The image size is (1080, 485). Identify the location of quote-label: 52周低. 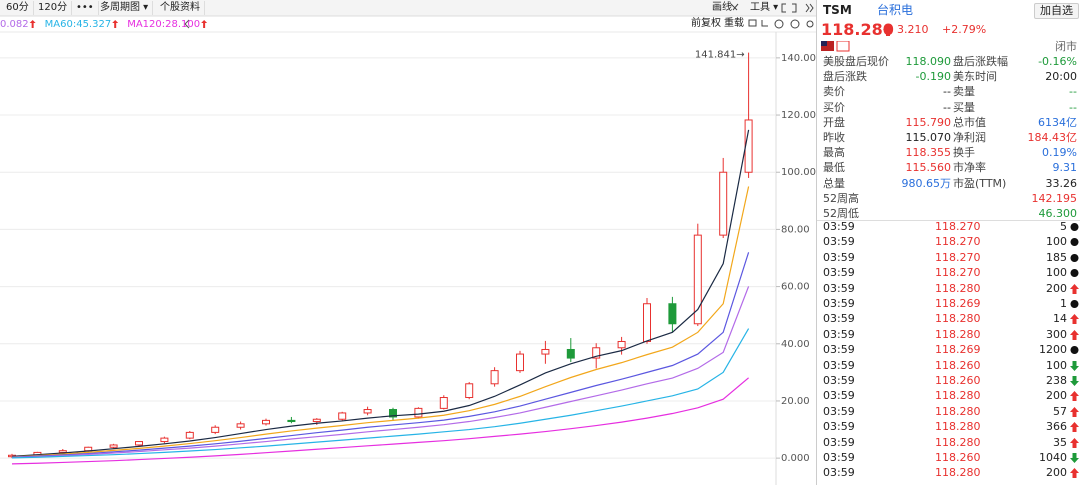
(841, 213).